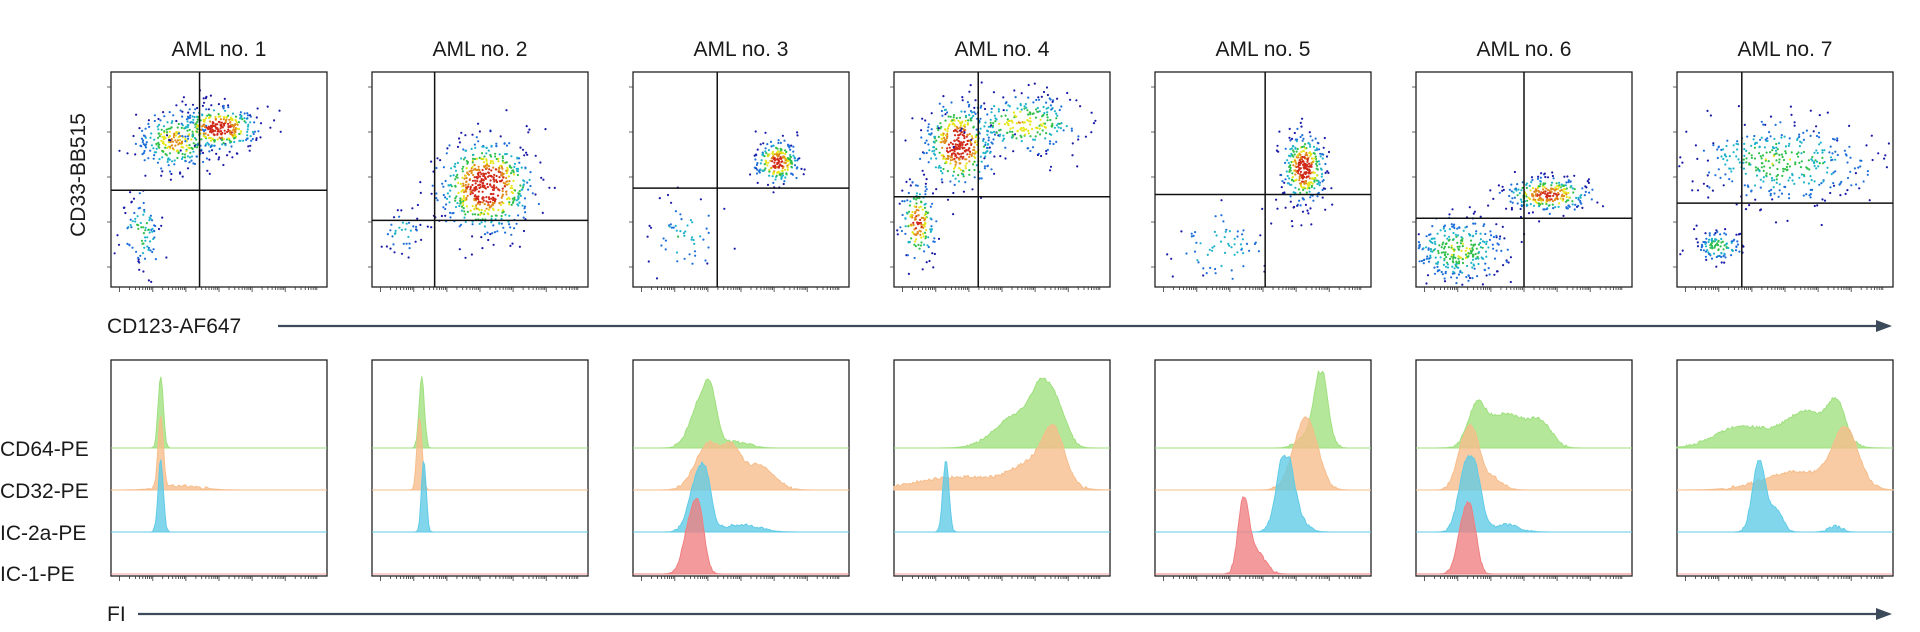 This screenshot has height=632, width=1920. I want to click on scatter-points, so click(468, 184).